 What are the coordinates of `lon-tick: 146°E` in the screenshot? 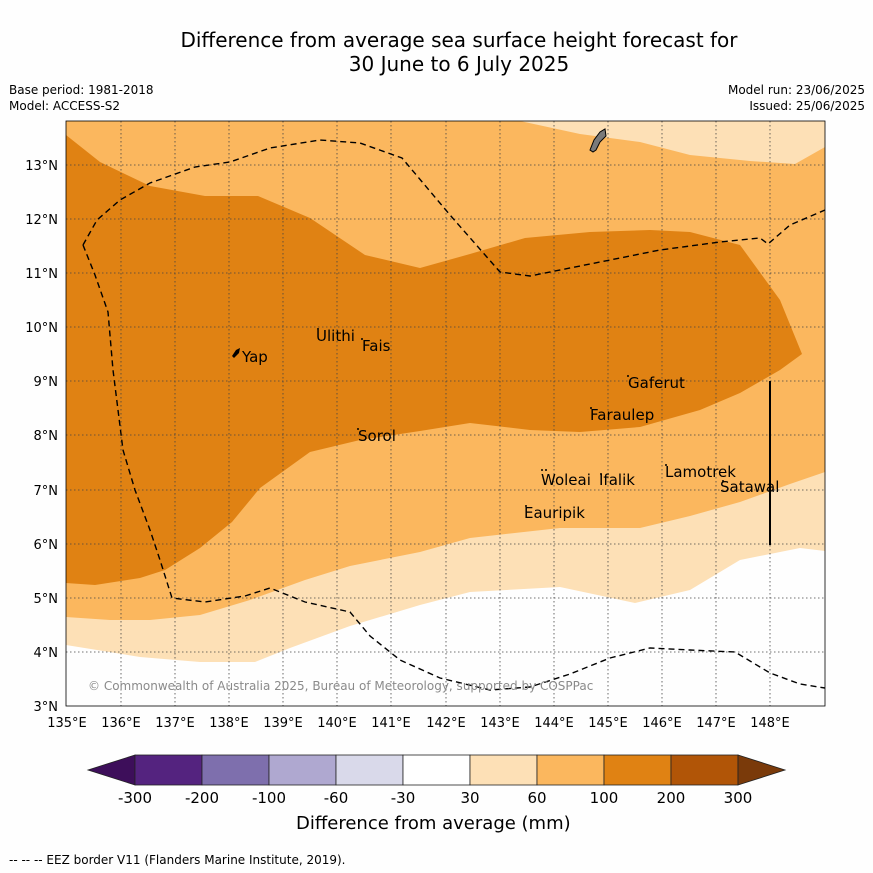 It's located at (662, 723).